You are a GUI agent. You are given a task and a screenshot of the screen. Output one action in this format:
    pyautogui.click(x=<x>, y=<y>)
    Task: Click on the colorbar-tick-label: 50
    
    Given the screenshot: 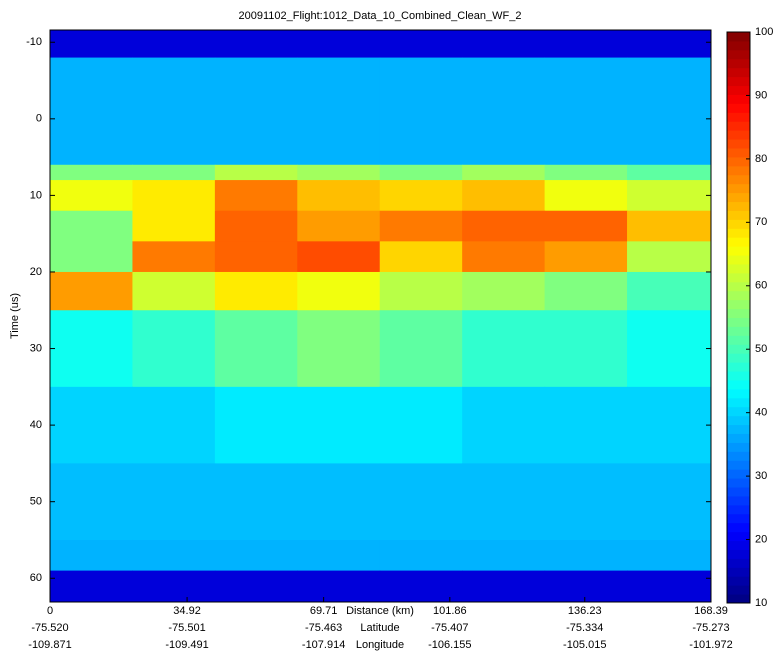 What is the action you would take?
    pyautogui.click(x=761, y=349)
    